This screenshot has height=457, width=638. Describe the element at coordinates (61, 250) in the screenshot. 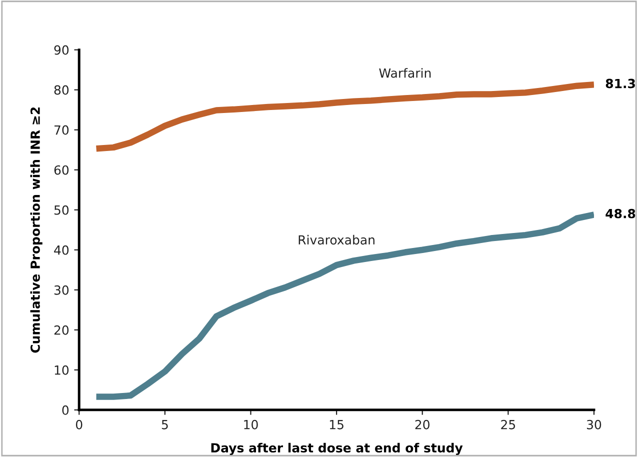

I see `y-tick-label: 40` at that location.